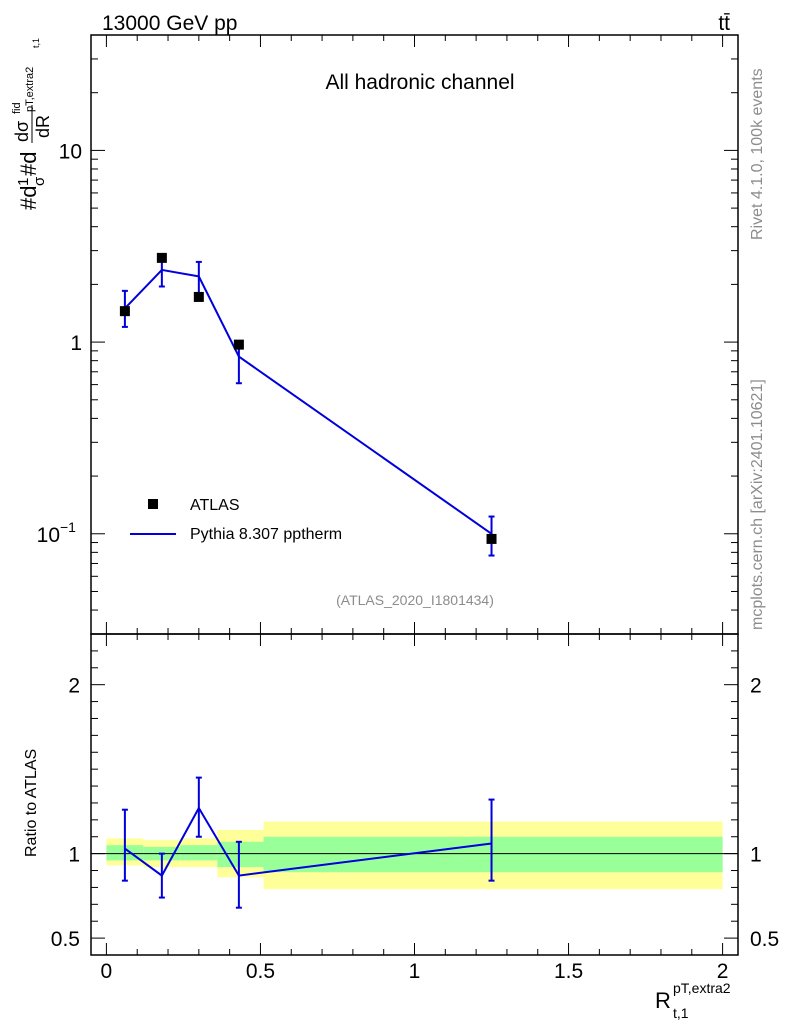  Describe the element at coordinates (724, 23) in the screenshot. I see `process-label: tt̄` at that location.